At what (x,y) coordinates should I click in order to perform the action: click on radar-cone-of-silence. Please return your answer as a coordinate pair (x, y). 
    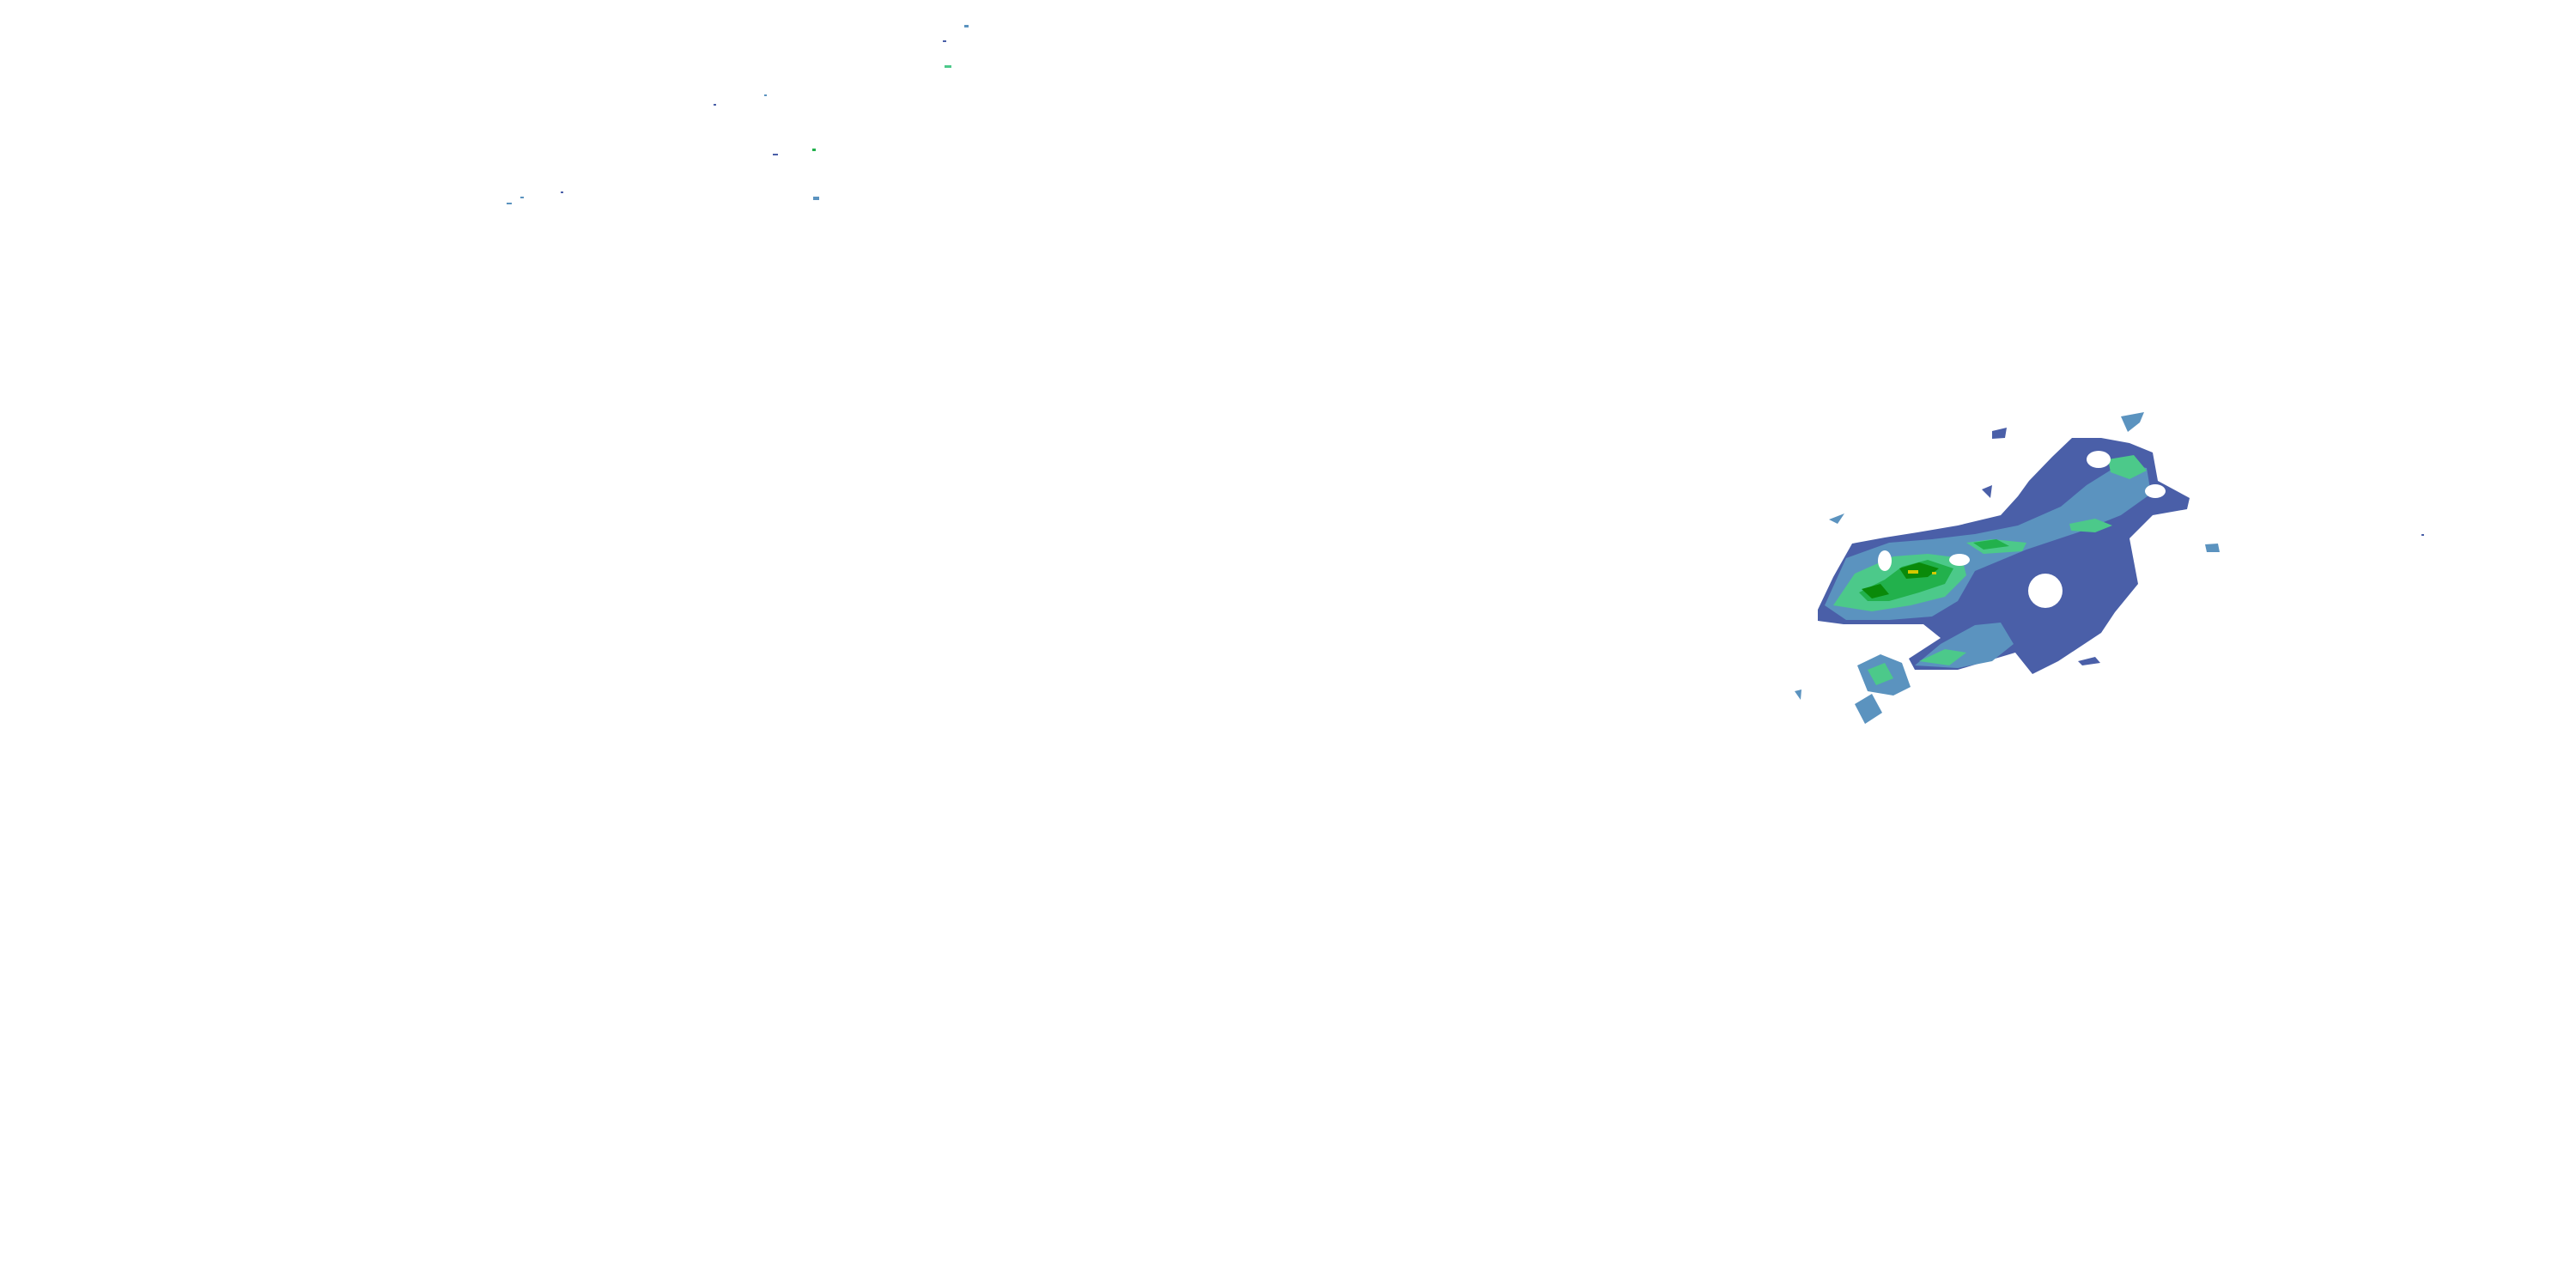
    Looking at the image, I should click on (2046, 591).